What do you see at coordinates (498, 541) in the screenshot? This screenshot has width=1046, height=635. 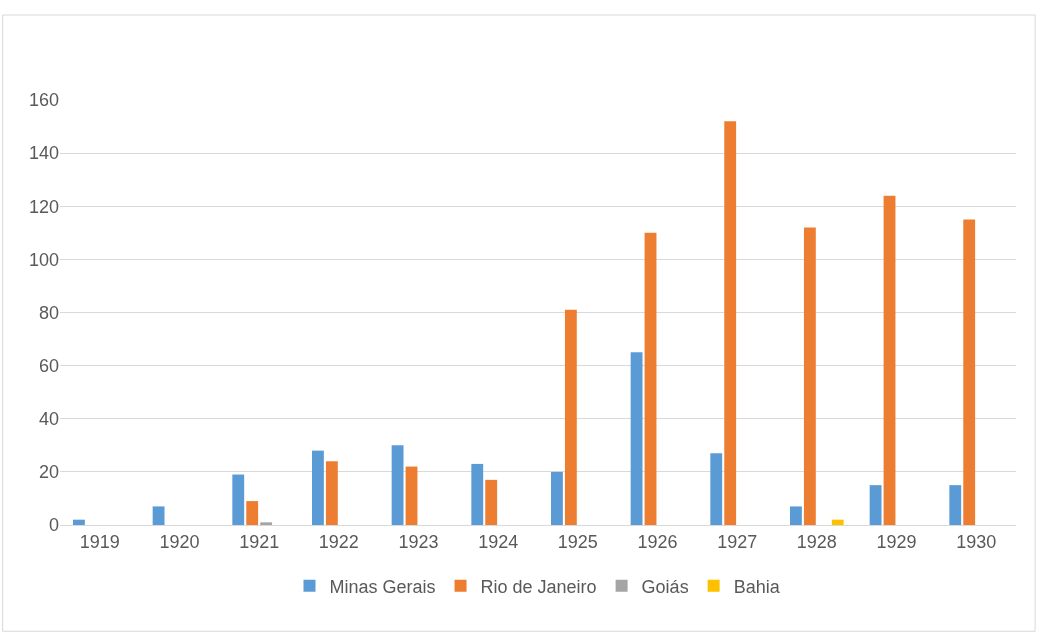 I see `x-tick-label: 1924` at bounding box center [498, 541].